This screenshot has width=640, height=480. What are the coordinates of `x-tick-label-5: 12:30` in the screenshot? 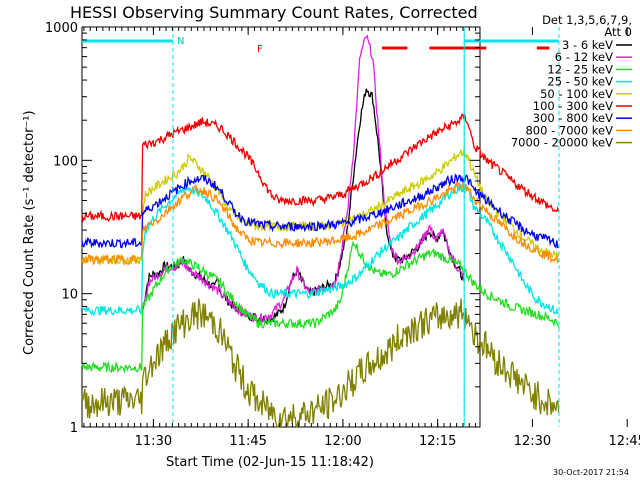 It's located at (532, 441).